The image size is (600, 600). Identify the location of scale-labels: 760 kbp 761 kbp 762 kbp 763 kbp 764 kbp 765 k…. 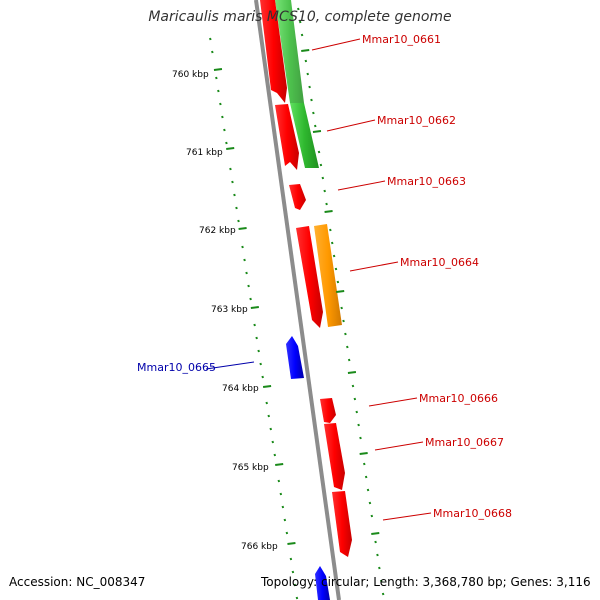
(225, 311).